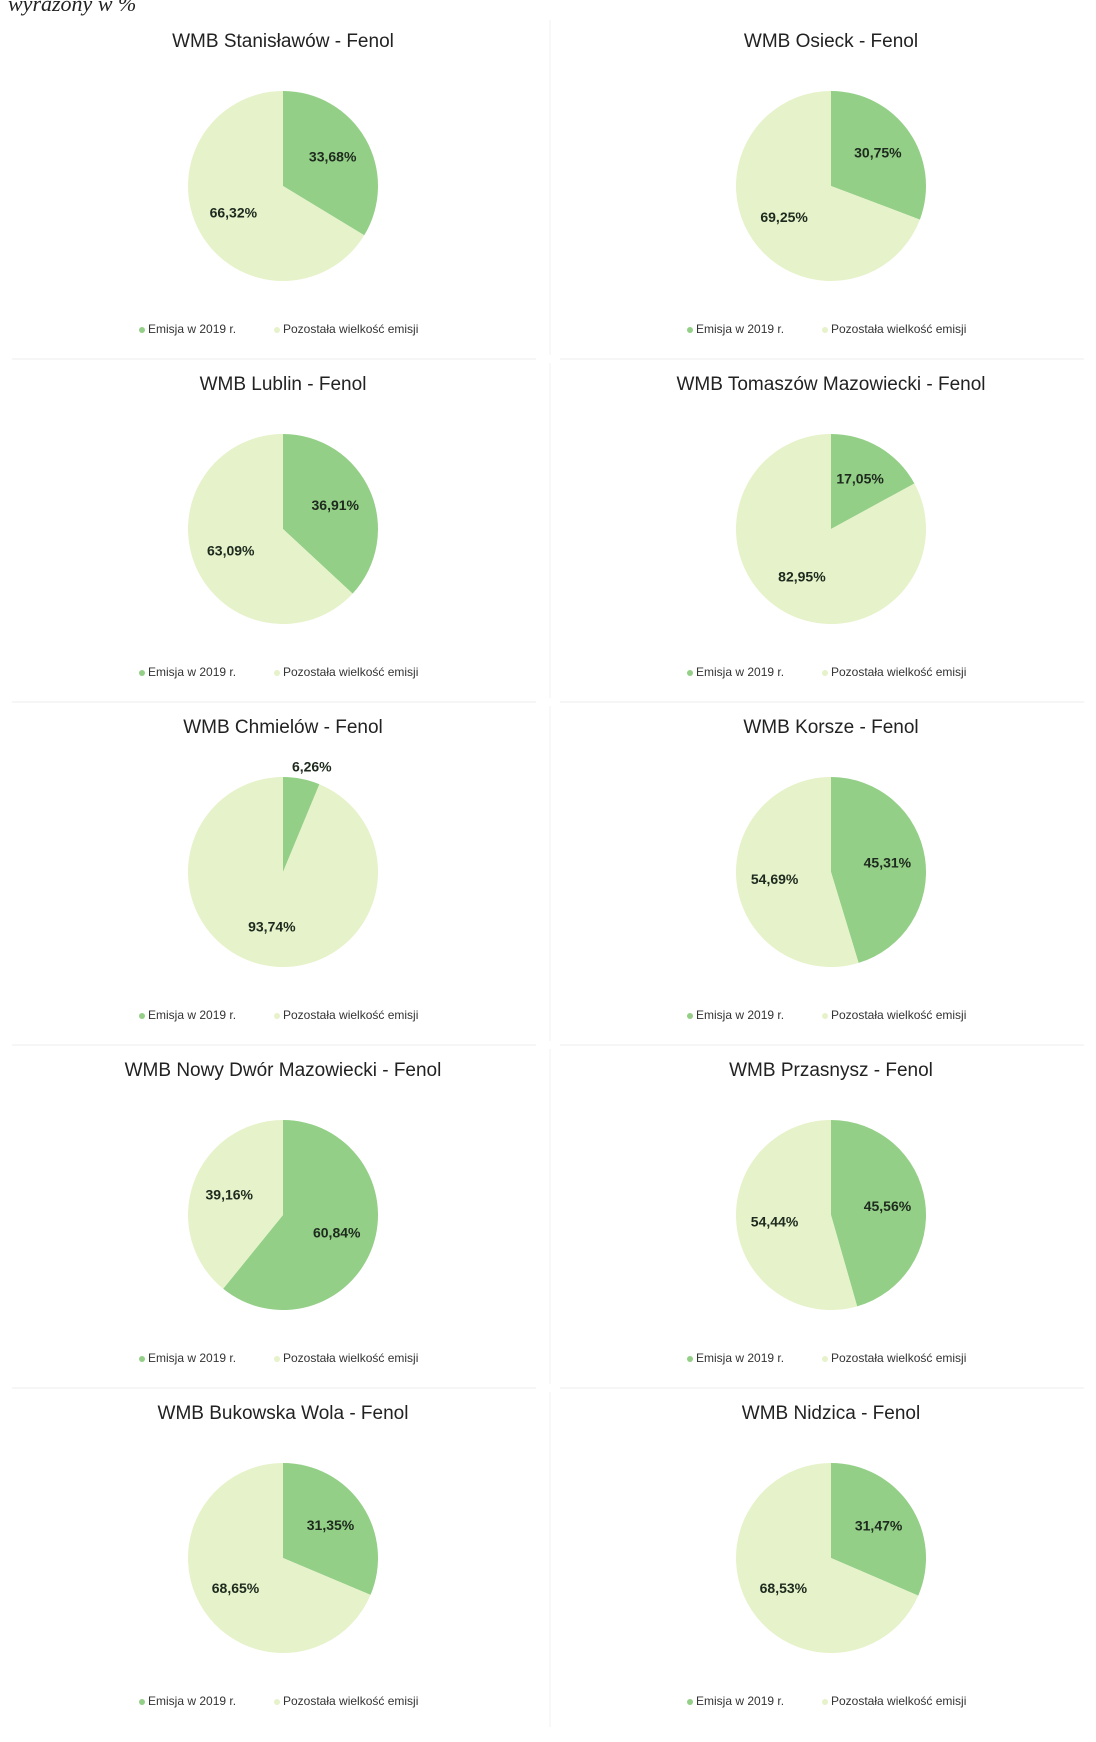 The image size is (1096, 1742). Describe the element at coordinates (830, 384) in the screenshot. I see `chart-title: WMB Tomaszów Mazowiecki - Fenol` at that location.